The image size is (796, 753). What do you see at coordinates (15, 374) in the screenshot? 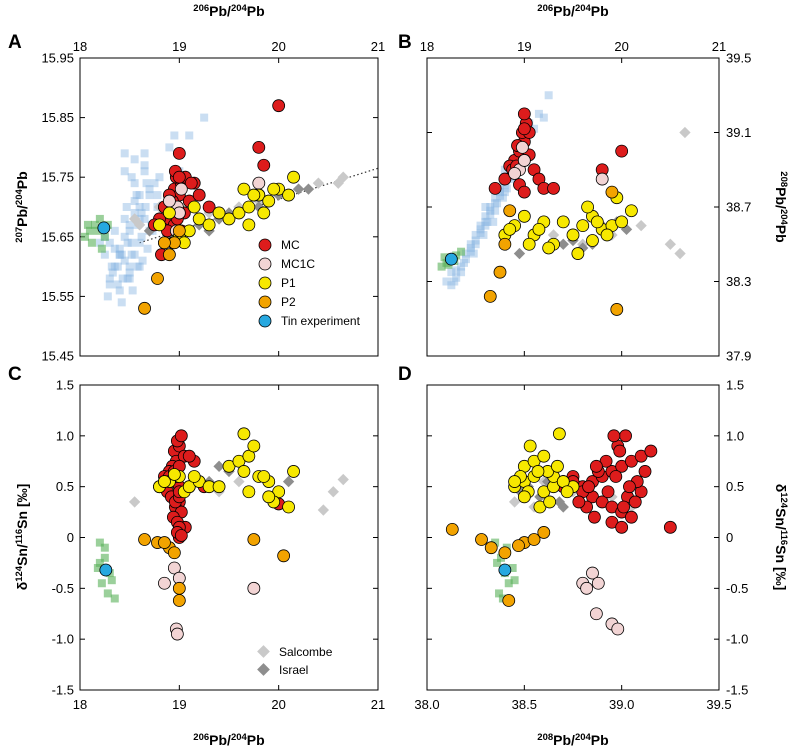
I see `panel-c-letter: C` at bounding box center [15, 374].